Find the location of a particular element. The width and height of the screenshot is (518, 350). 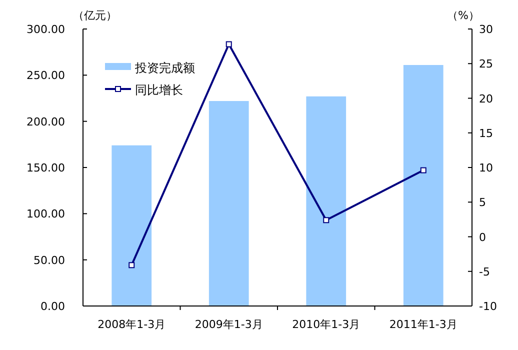

y2-tick-label: 30 is located at coordinates (486, 29).